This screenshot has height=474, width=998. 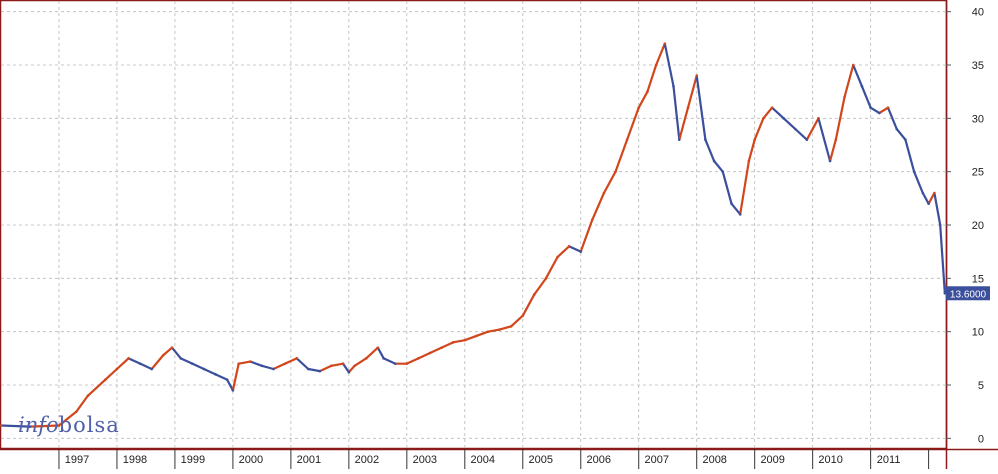 What do you see at coordinates (978, 333) in the screenshot?
I see `y-tick-label: 10` at bounding box center [978, 333].